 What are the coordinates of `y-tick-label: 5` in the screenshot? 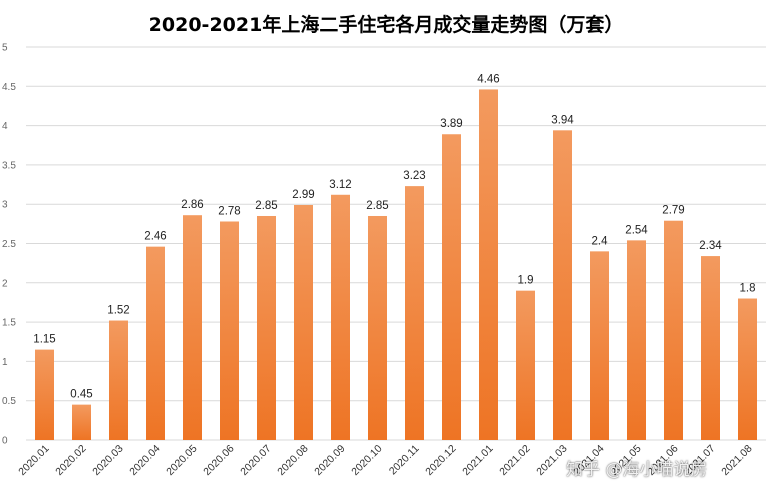 It's located at (5, 48).